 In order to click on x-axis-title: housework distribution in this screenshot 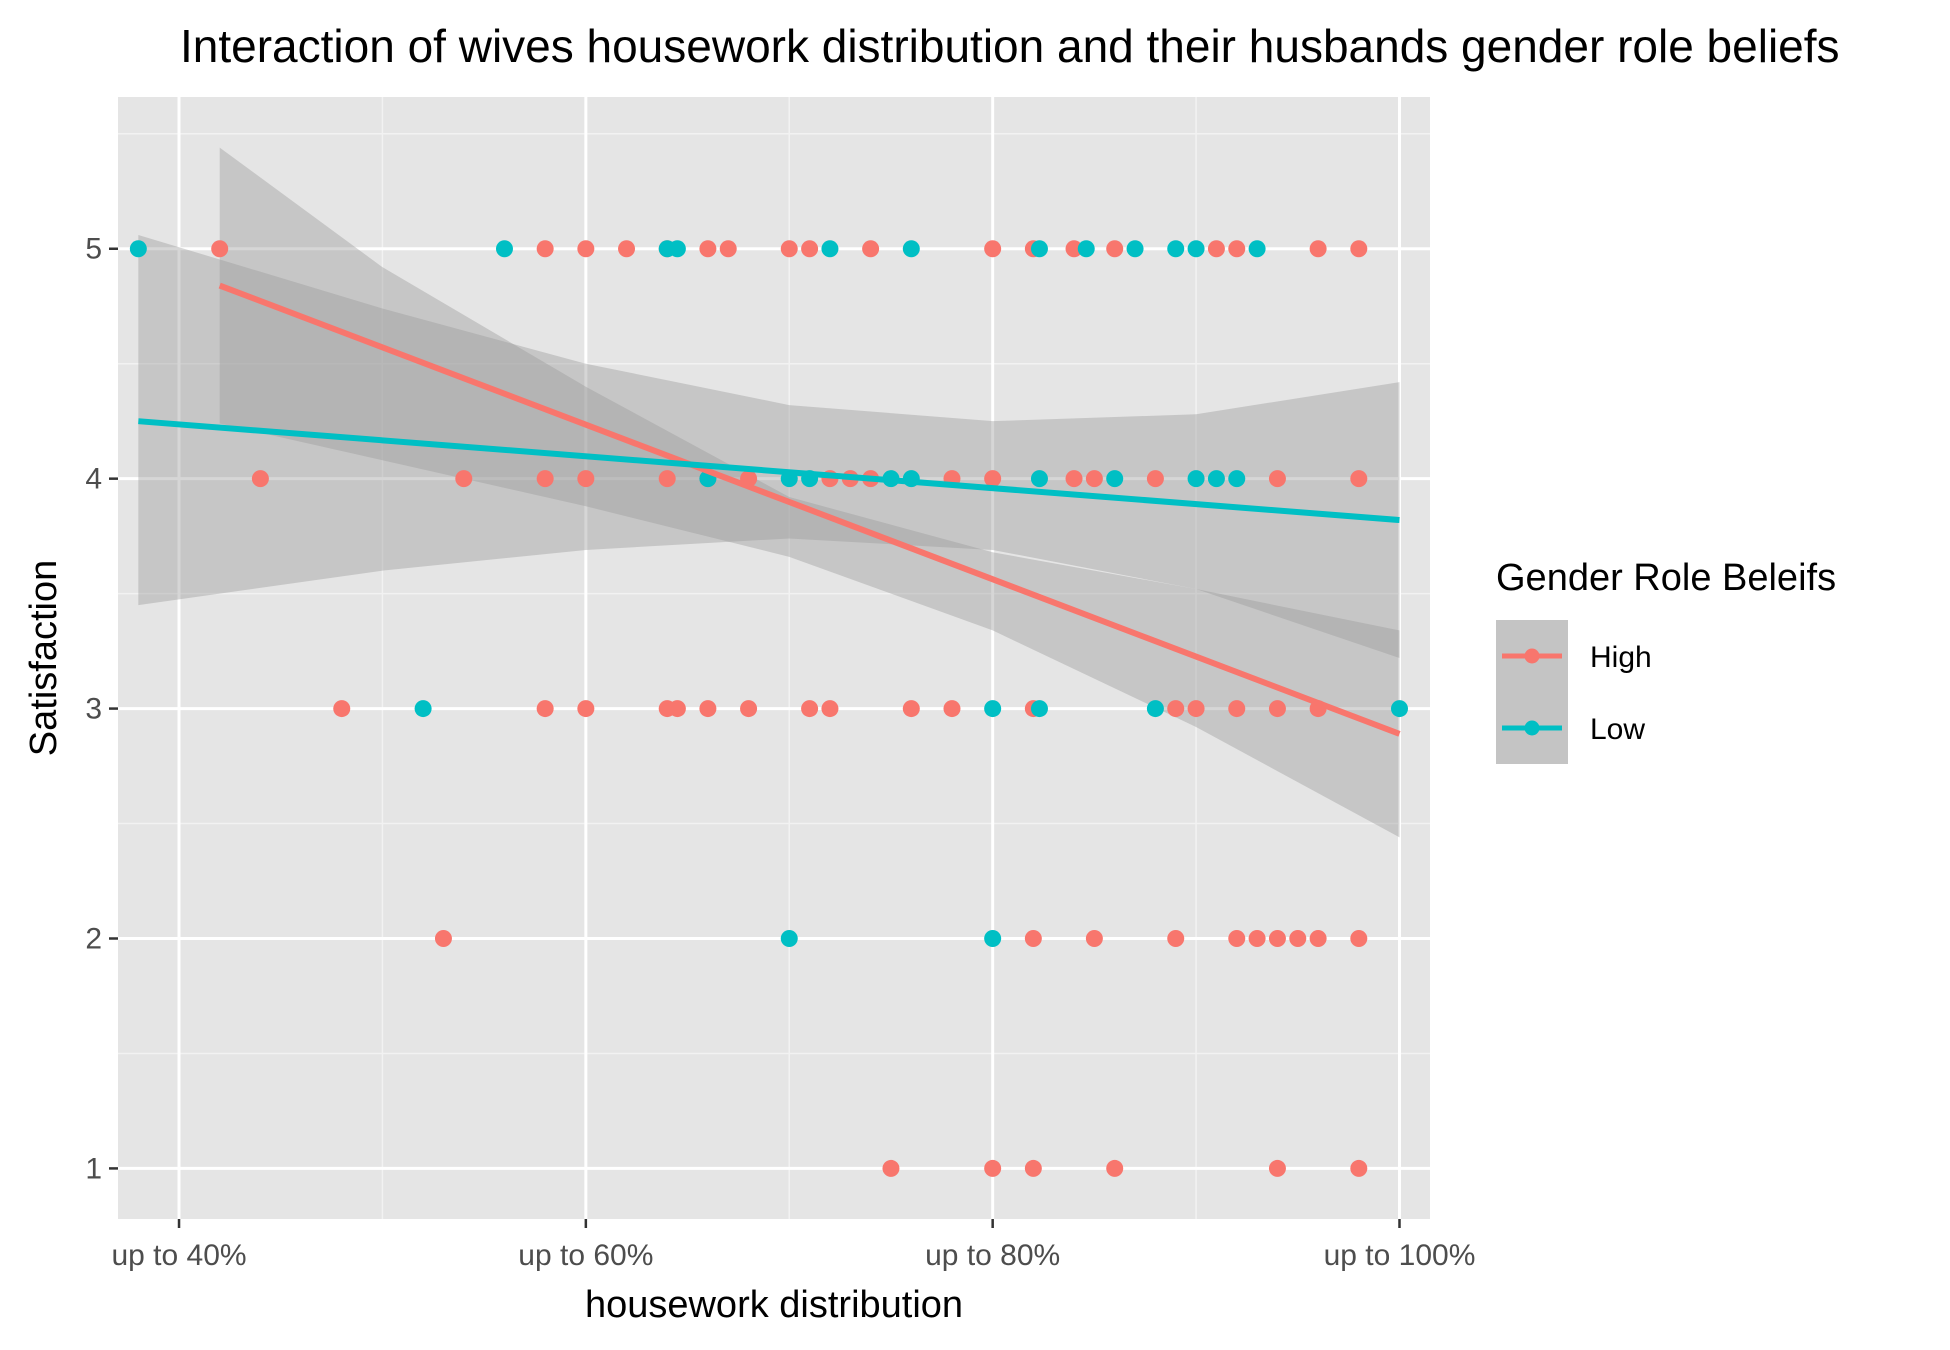, I will do `click(774, 1305)`.